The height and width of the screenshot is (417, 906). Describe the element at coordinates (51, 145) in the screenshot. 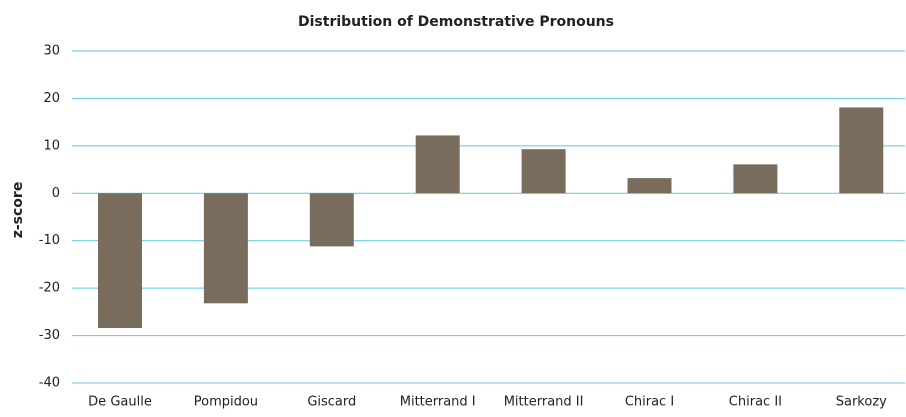

I see `y-tick-label: 10` at that location.